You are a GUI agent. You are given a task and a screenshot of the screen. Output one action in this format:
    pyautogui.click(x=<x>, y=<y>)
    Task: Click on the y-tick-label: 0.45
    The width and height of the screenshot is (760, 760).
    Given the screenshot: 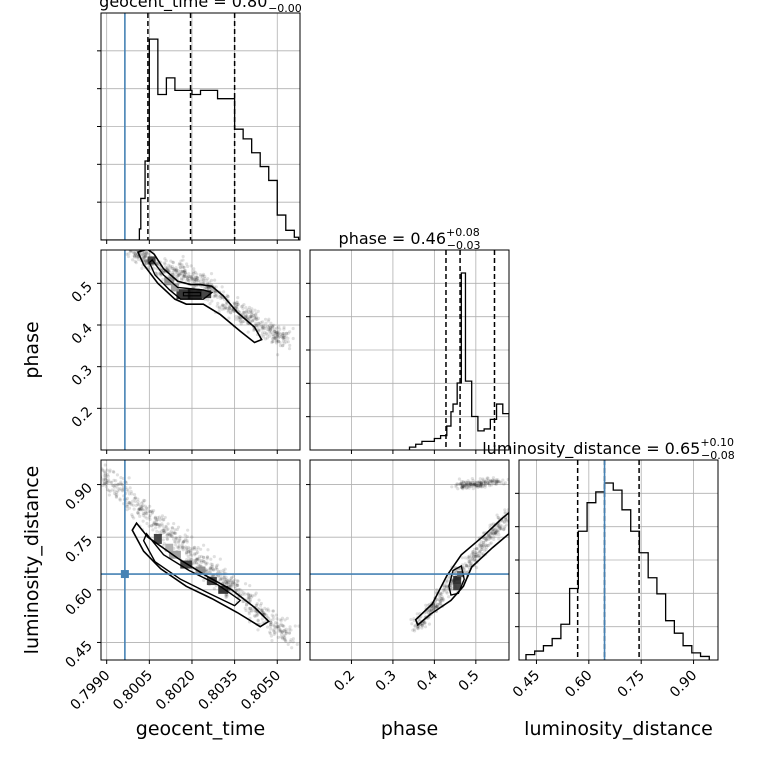 What is the action you would take?
    pyautogui.click(x=78, y=654)
    